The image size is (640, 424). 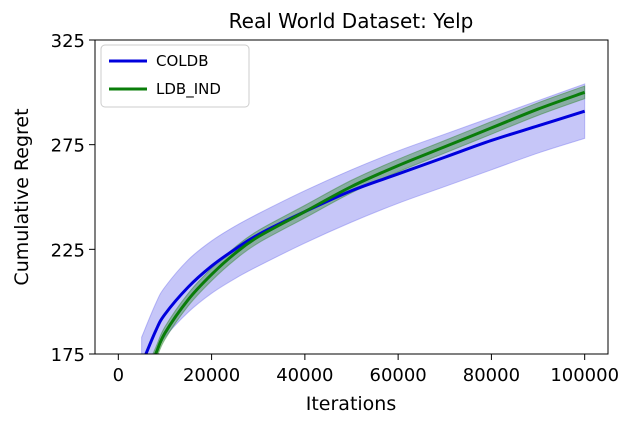 What do you see at coordinates (175, 76) in the screenshot?
I see `legend: COLDB LDB_IND` at bounding box center [175, 76].